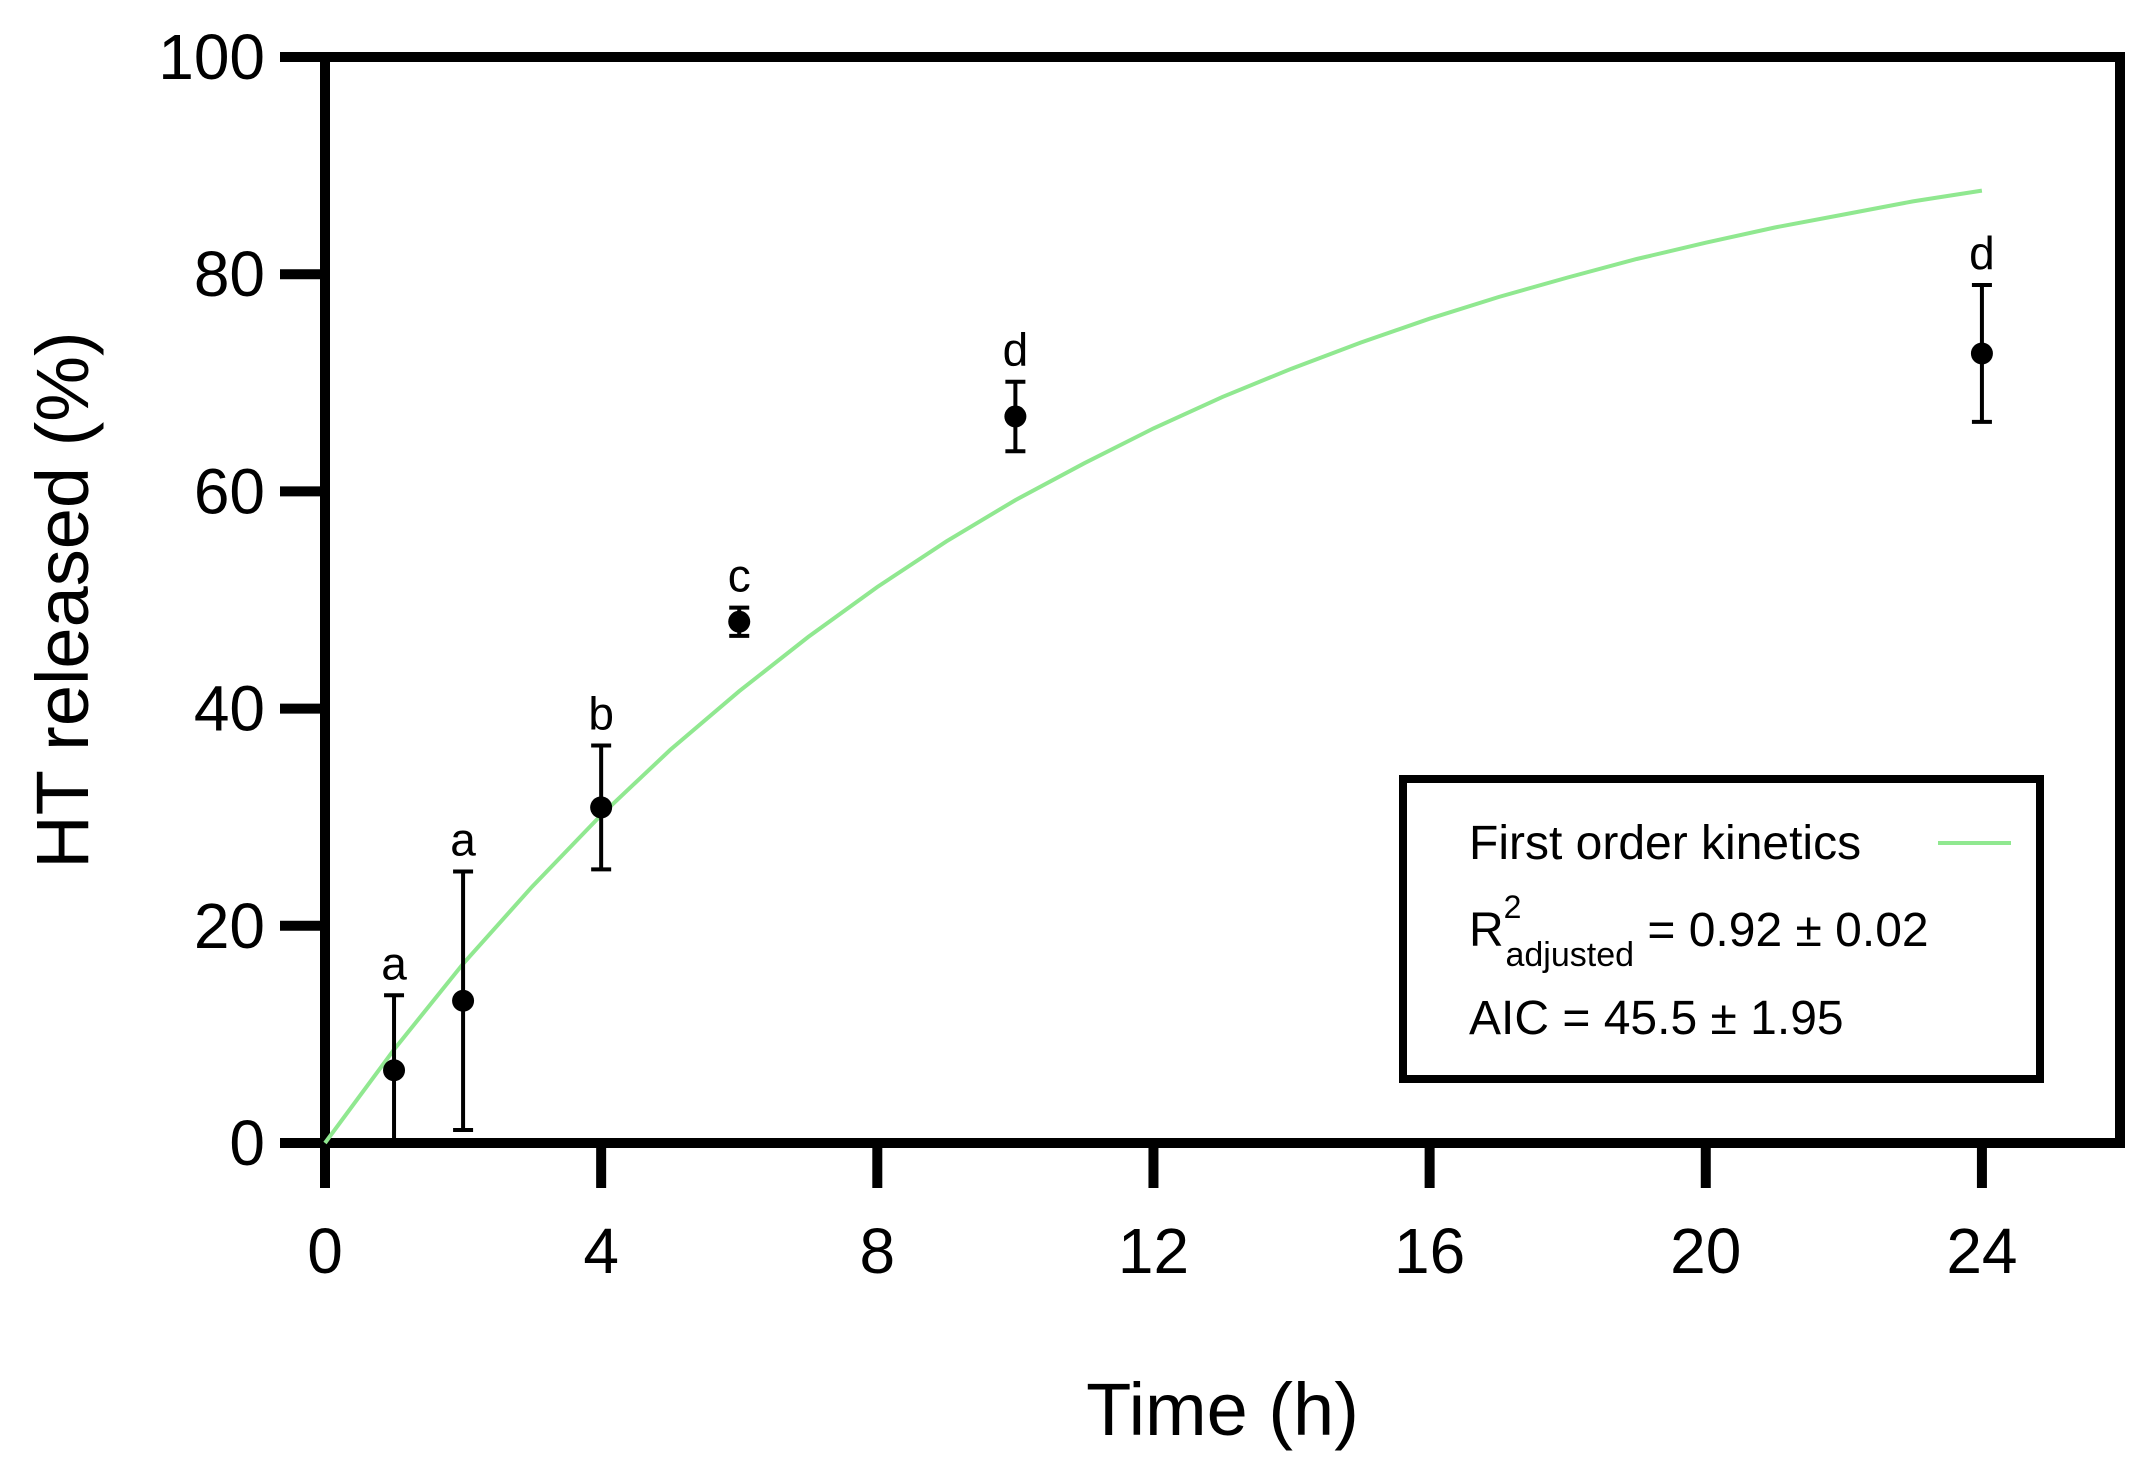  What do you see at coordinates (229, 491) in the screenshot?
I see `y-tick-label: 60` at bounding box center [229, 491].